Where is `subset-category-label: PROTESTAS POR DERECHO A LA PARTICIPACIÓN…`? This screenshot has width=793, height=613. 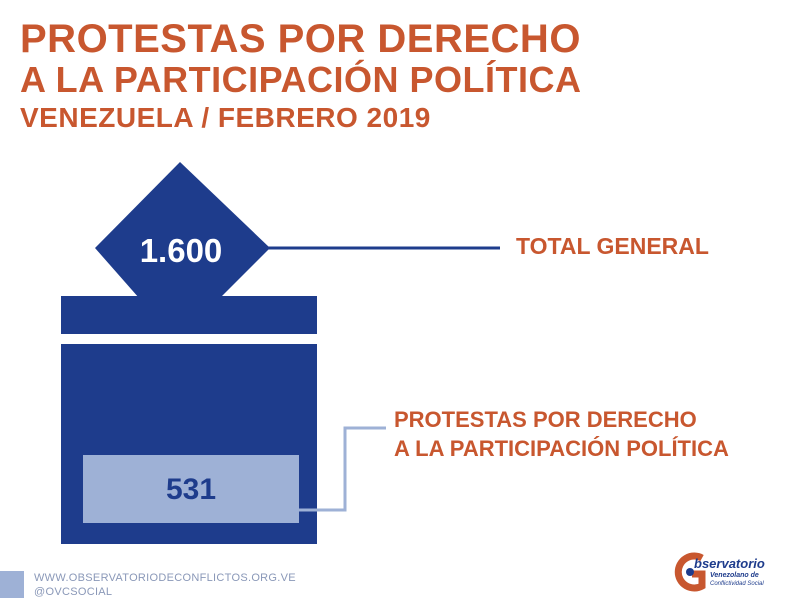
subset-category-label: PROTESTAS POR DERECHO A LA PARTICIPACIÓN… is located at coordinates (561, 434).